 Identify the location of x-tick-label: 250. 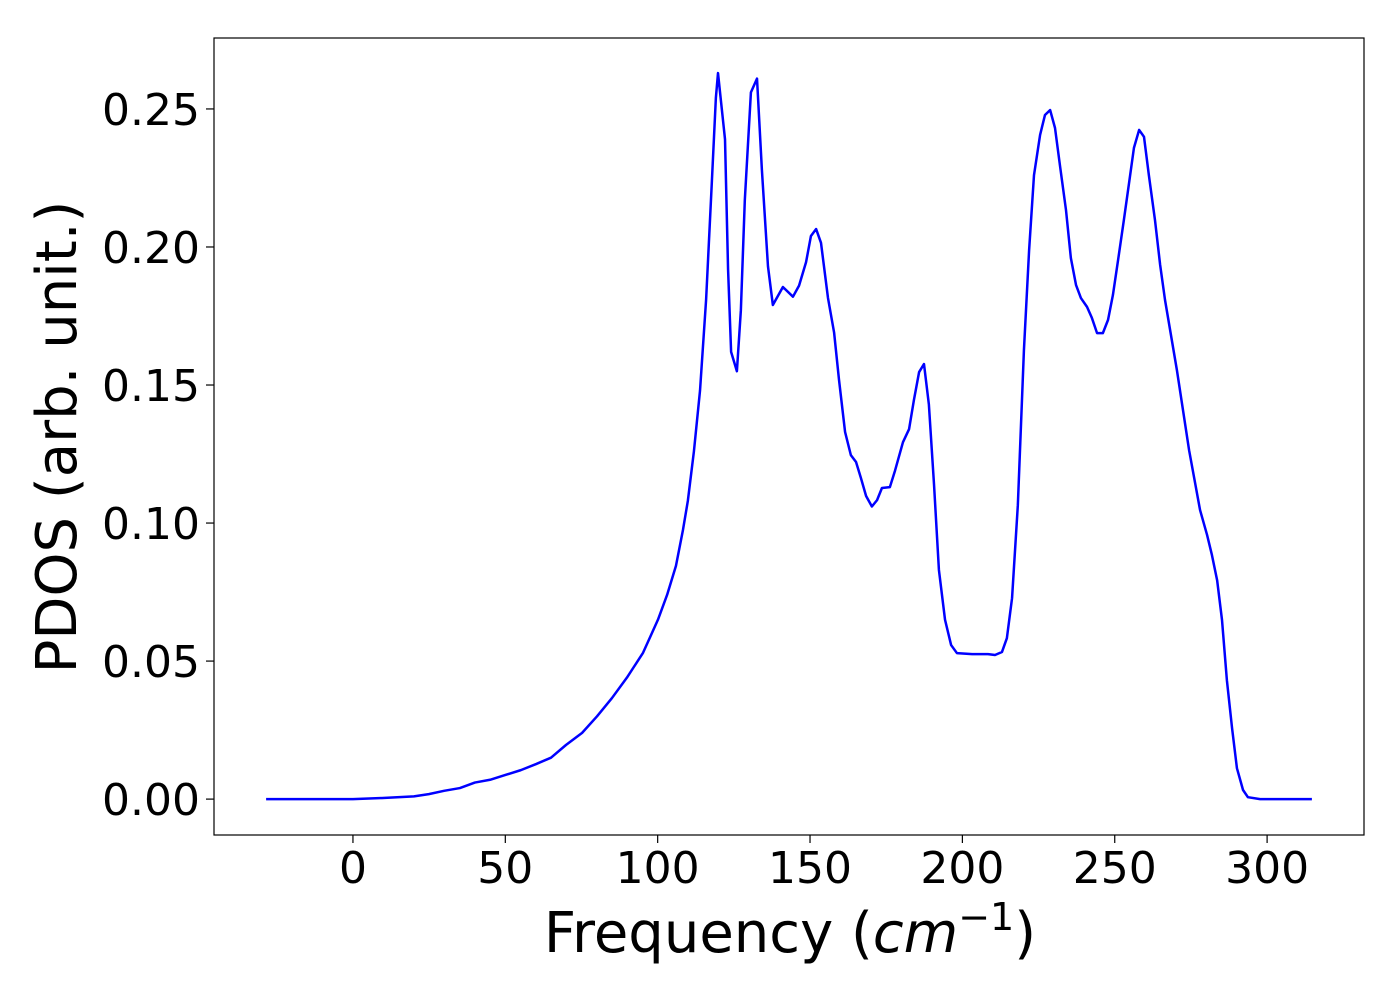
(1115, 868).